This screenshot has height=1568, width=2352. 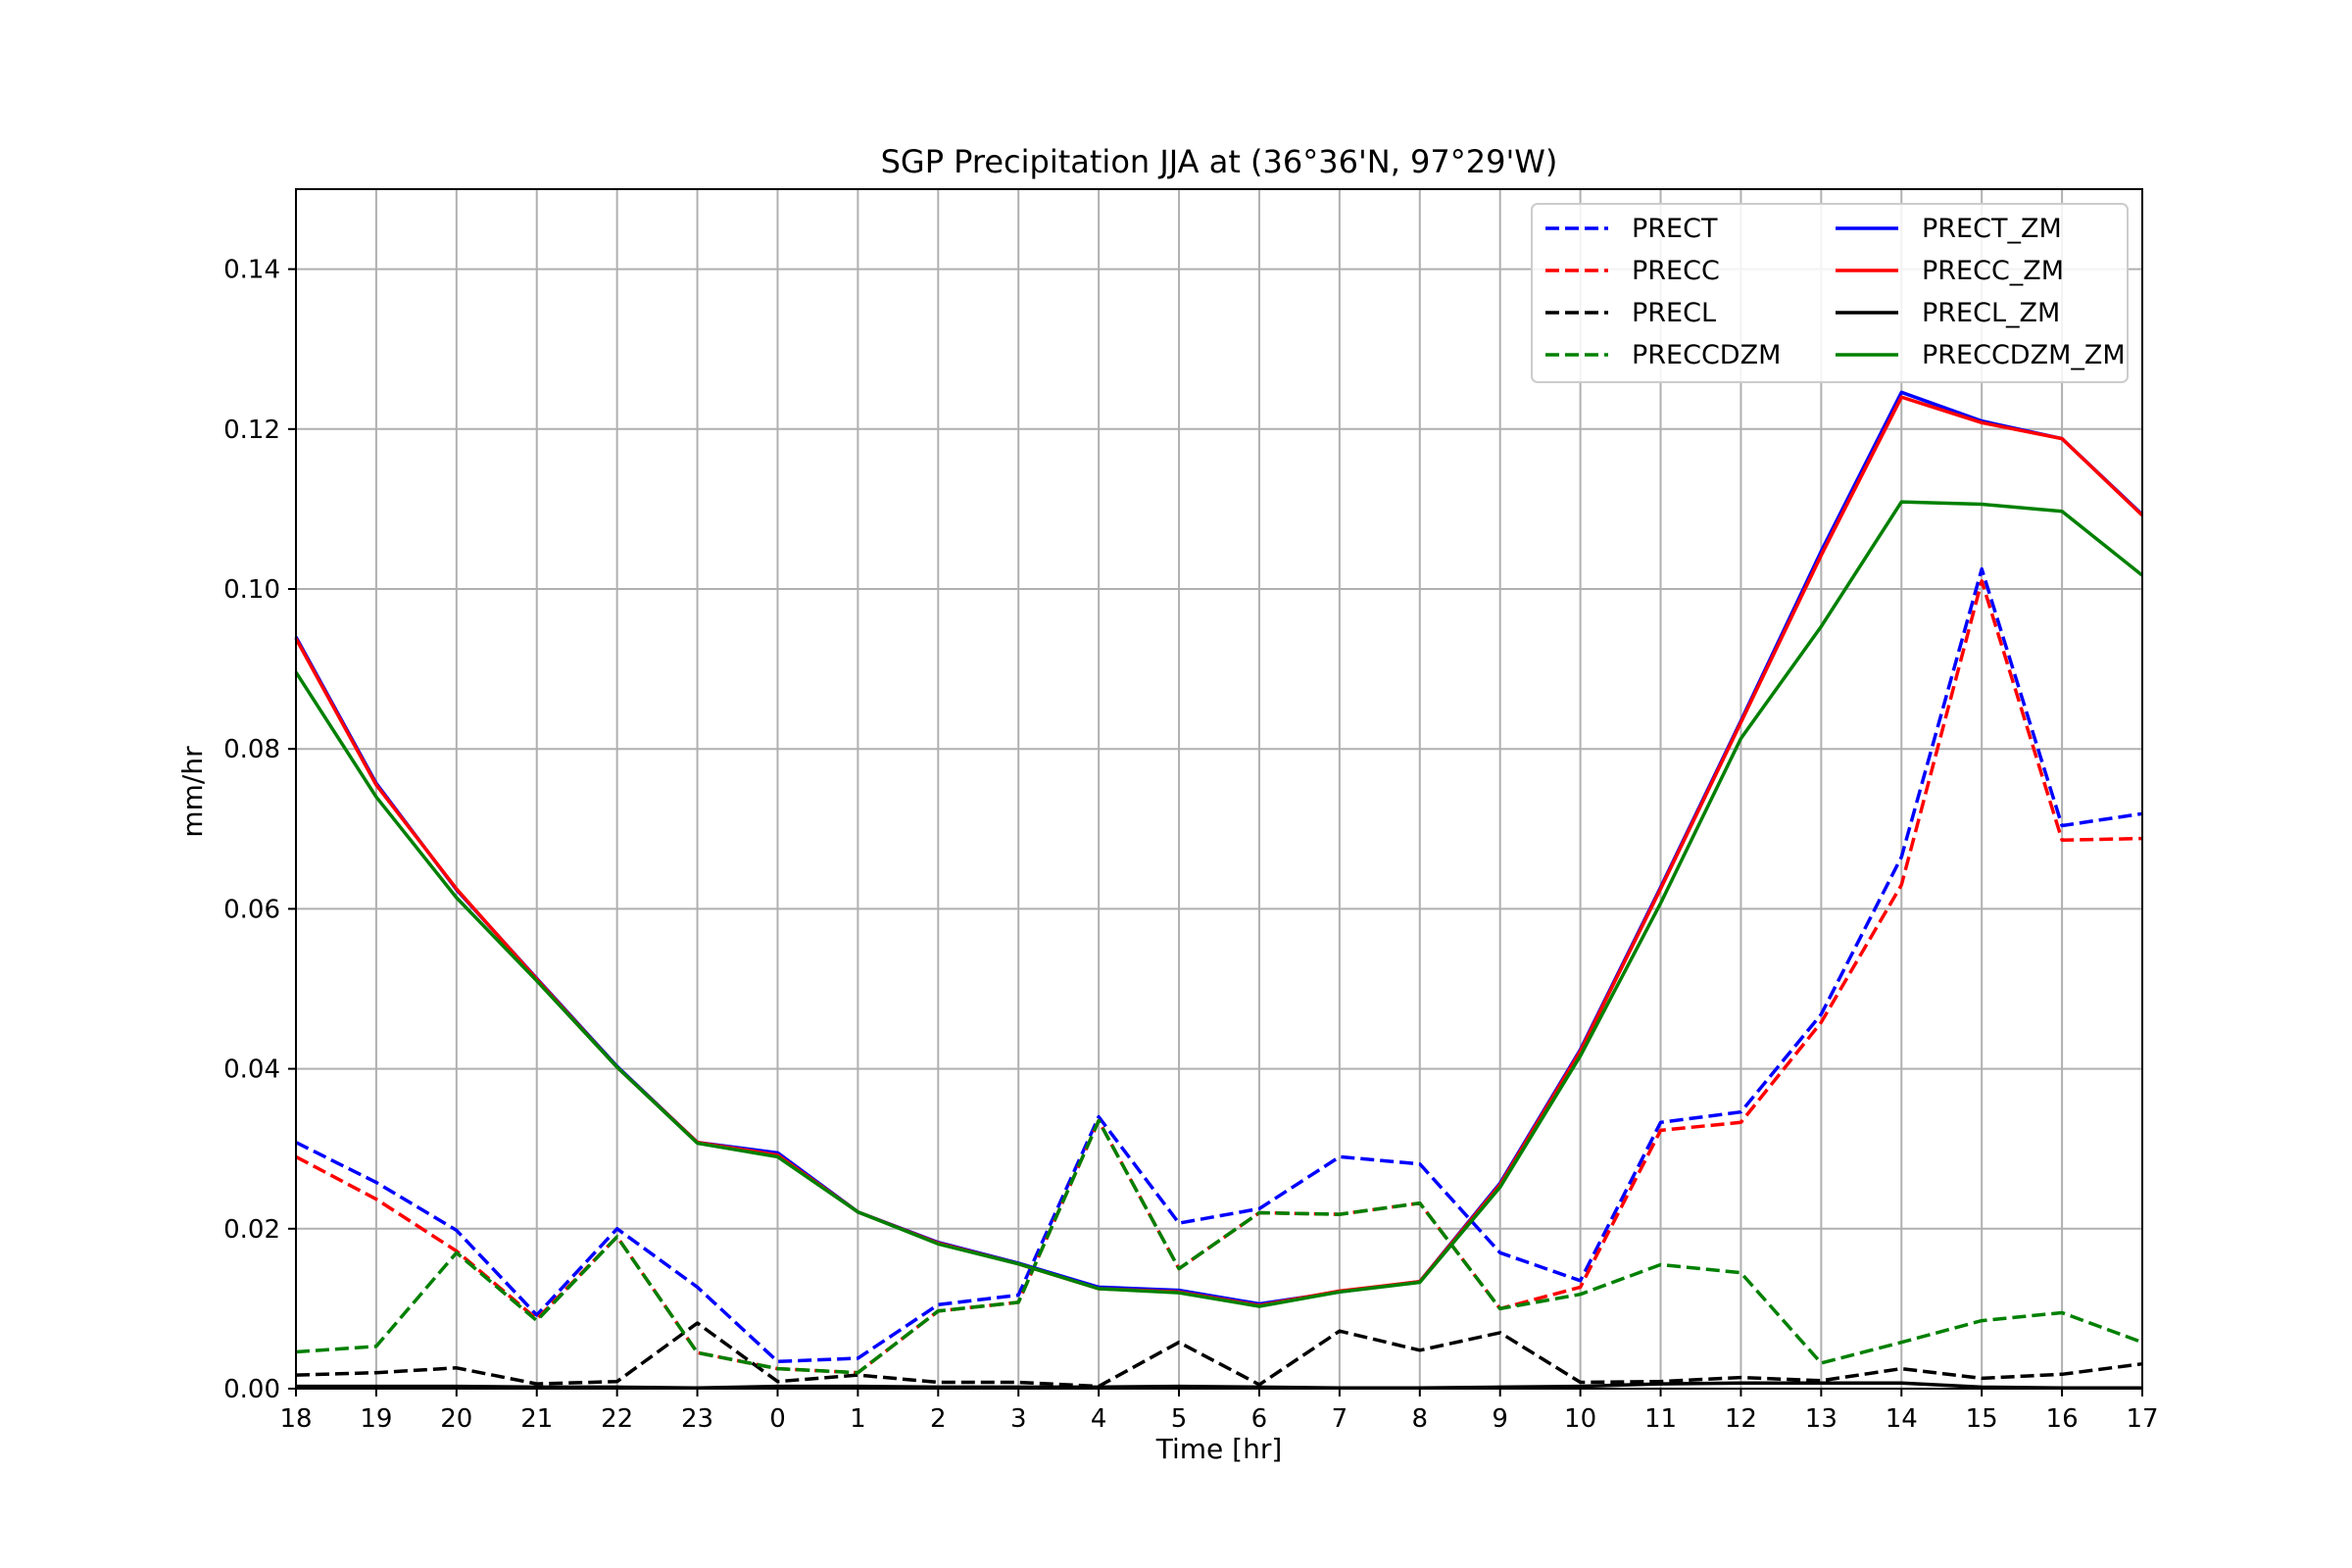 What do you see at coordinates (617, 1419) in the screenshot?
I see `x-tick-label: 22` at bounding box center [617, 1419].